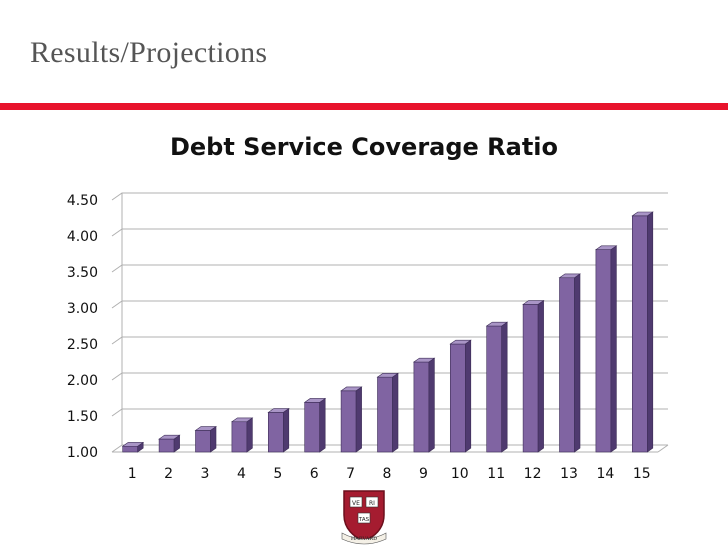 Image resolution: width=728 pixels, height=546 pixels. I want to click on x-tick-label: 10, so click(460, 474).